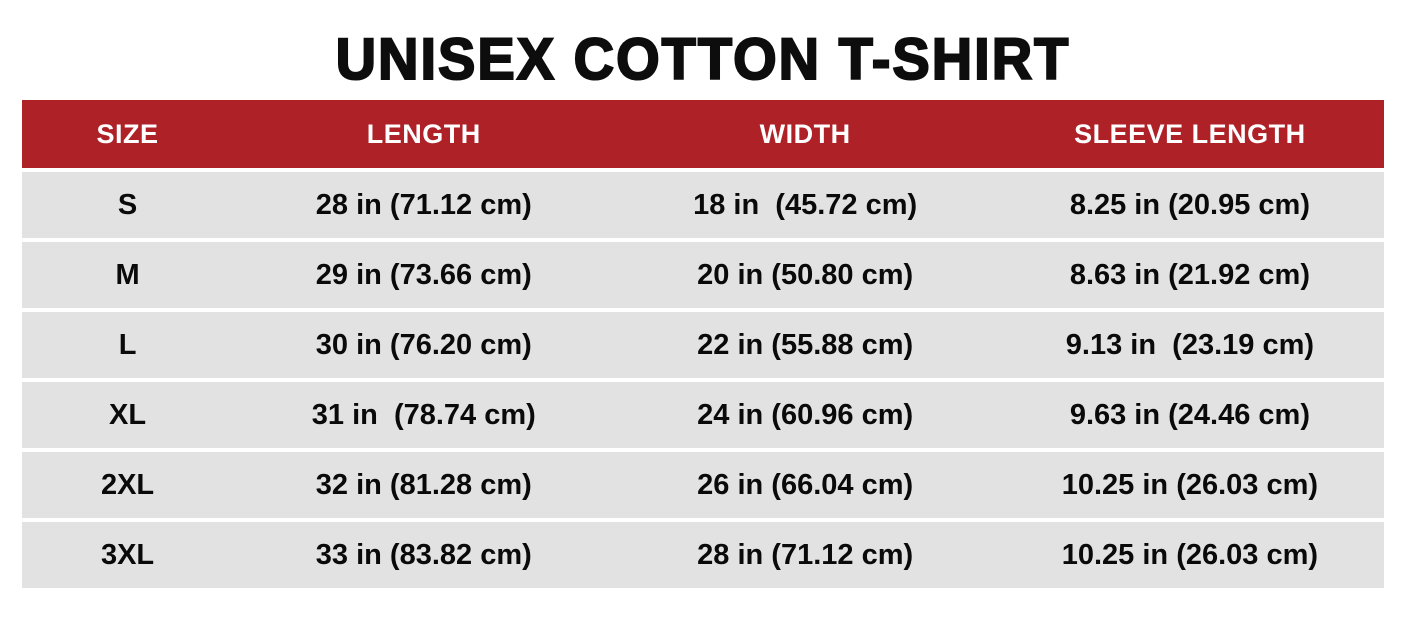 This screenshot has width=1406, height=633. Describe the element at coordinates (805, 274) in the screenshot. I see `cell-width: 20 in (50.80 cm)` at that location.